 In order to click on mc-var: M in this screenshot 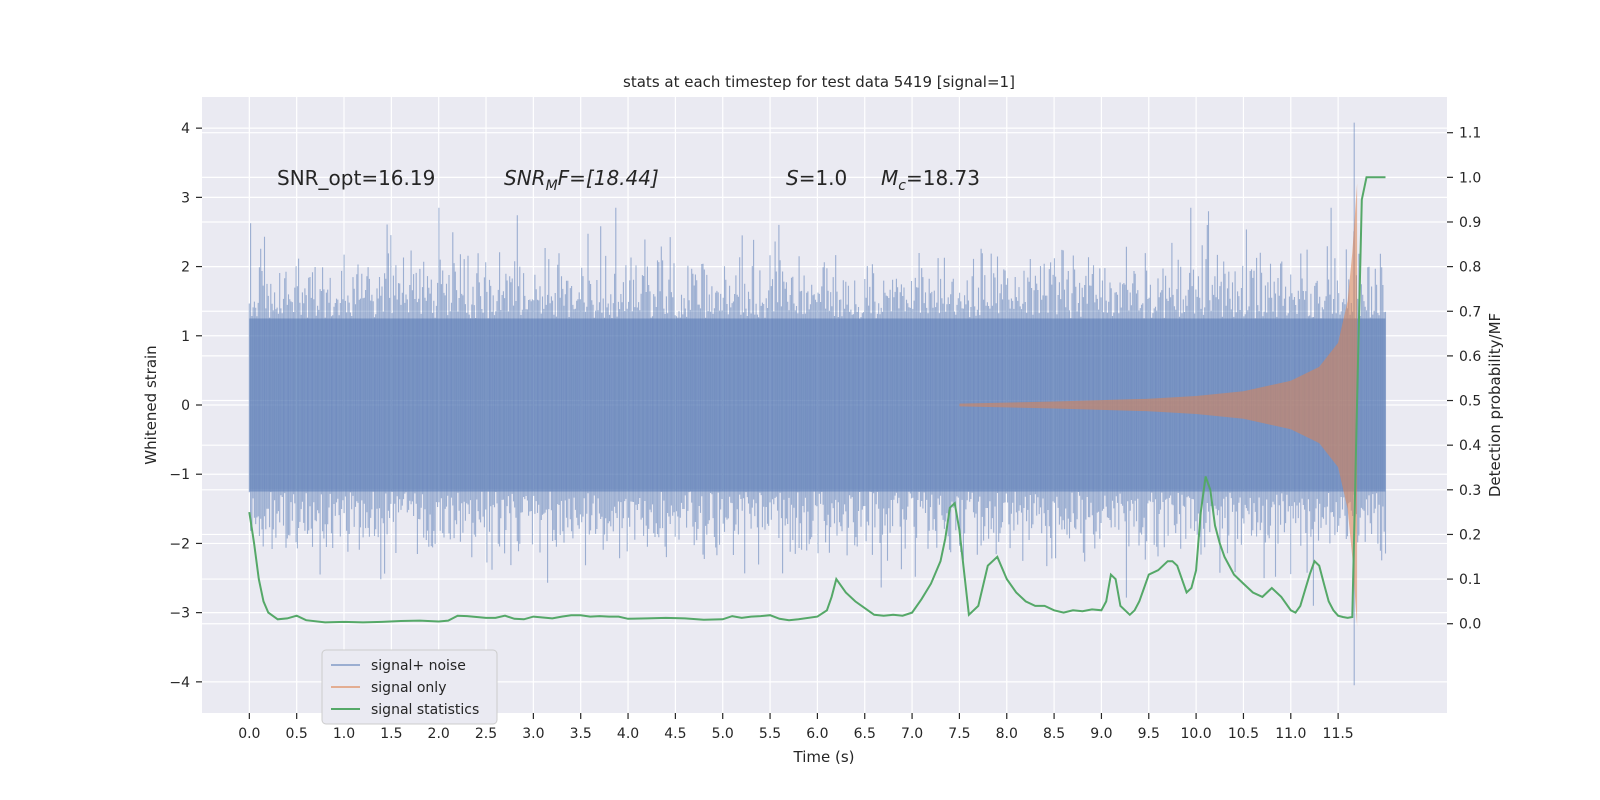, I will do `click(889, 178)`.